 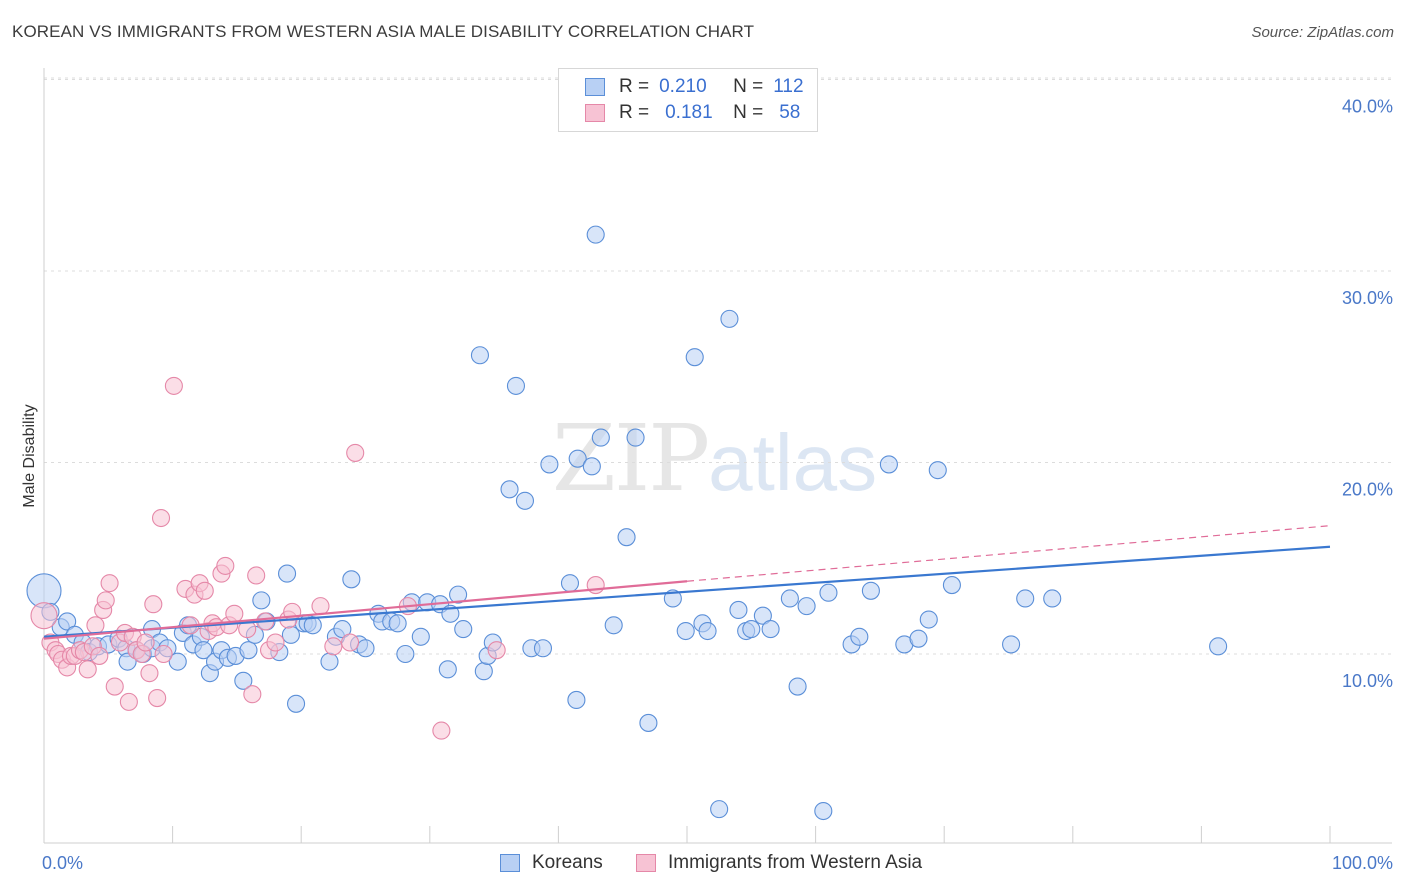 I want to click on trend-lines, so click(x=687, y=582).